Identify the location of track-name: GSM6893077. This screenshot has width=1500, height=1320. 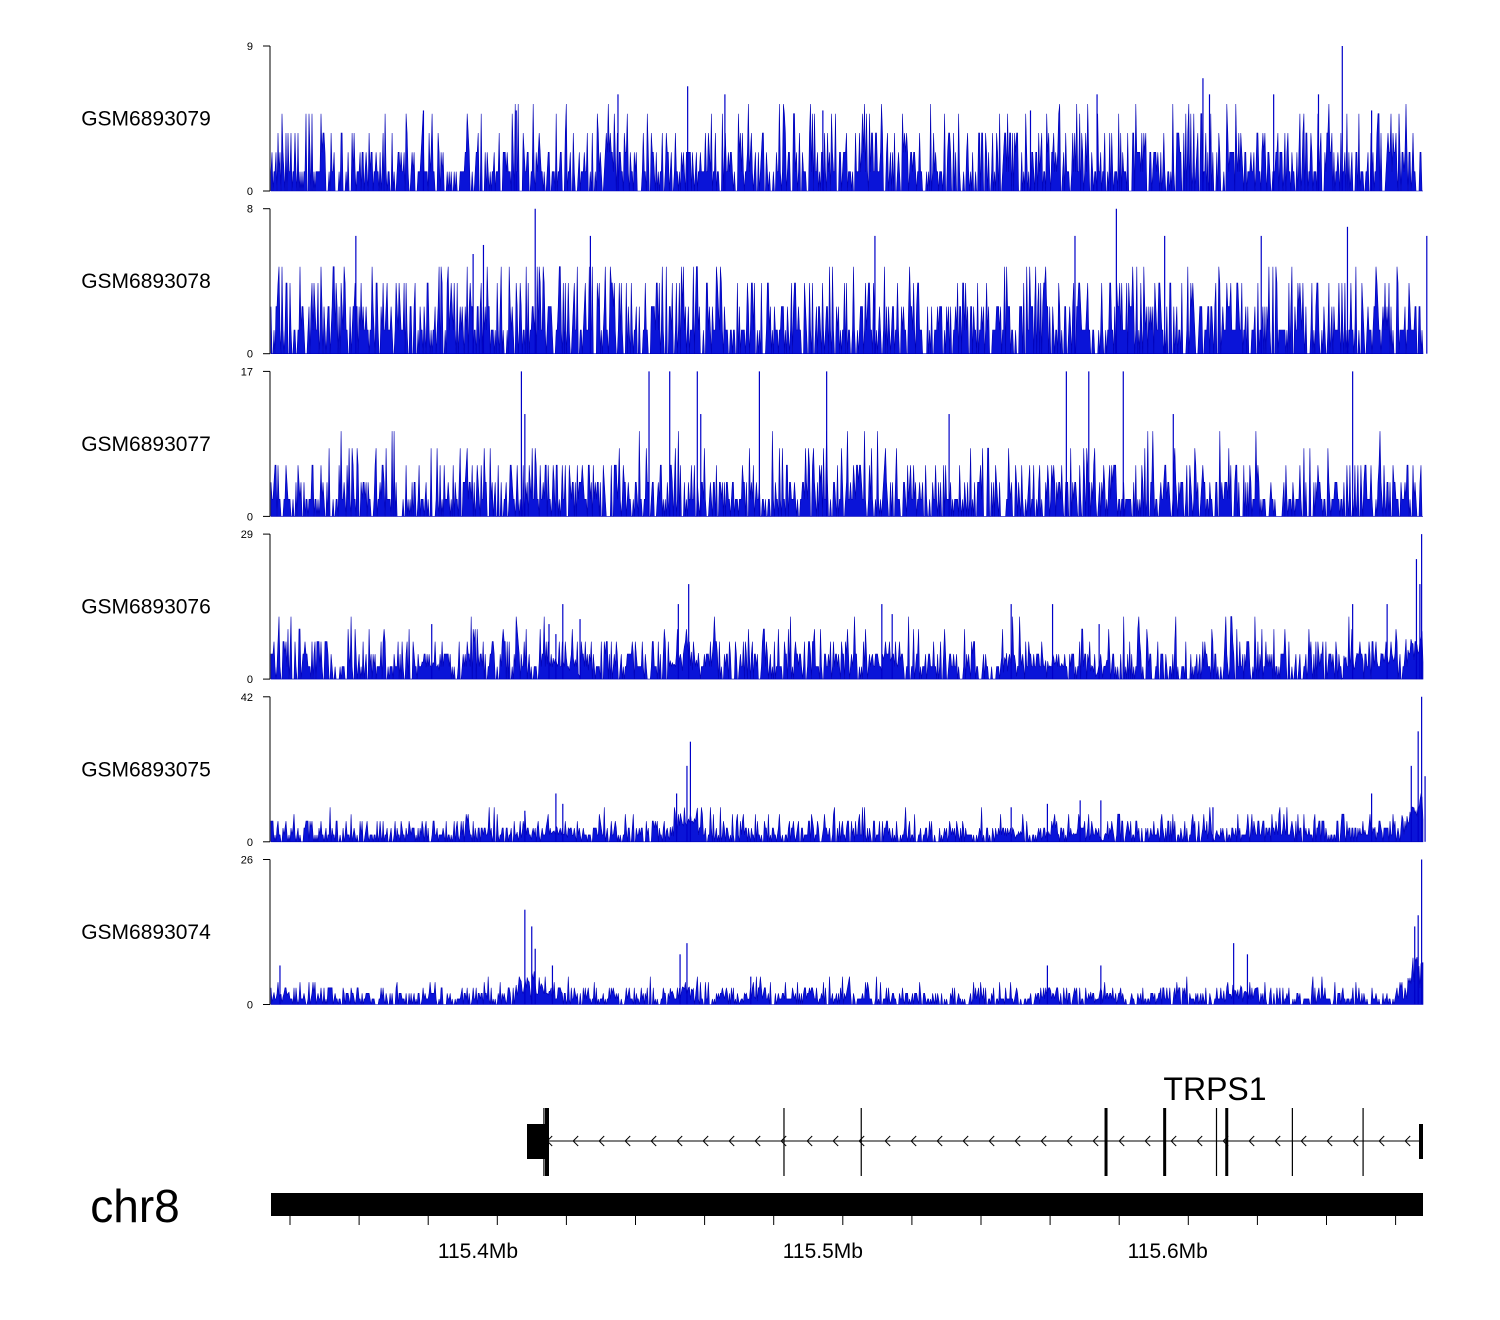
(146, 444).